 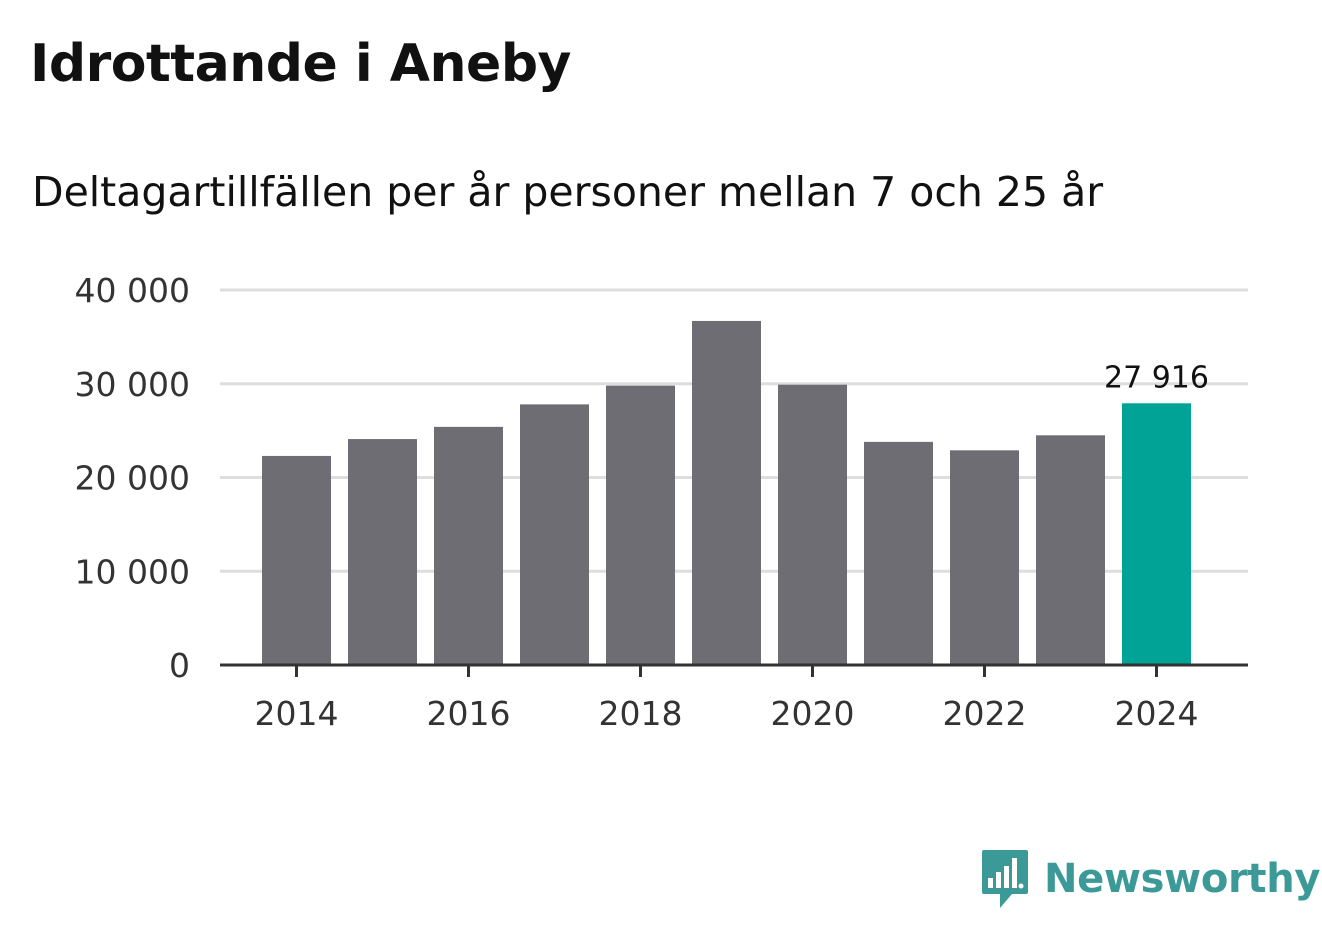 What do you see at coordinates (1157, 713) in the screenshot?
I see `x-tick-label: 2024` at bounding box center [1157, 713].